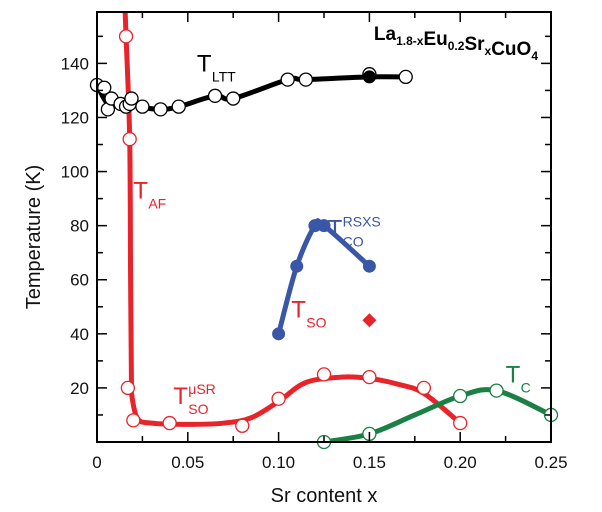 The width and height of the screenshot is (602, 512). I want to click on y-tick-label: 40, so click(79, 334).